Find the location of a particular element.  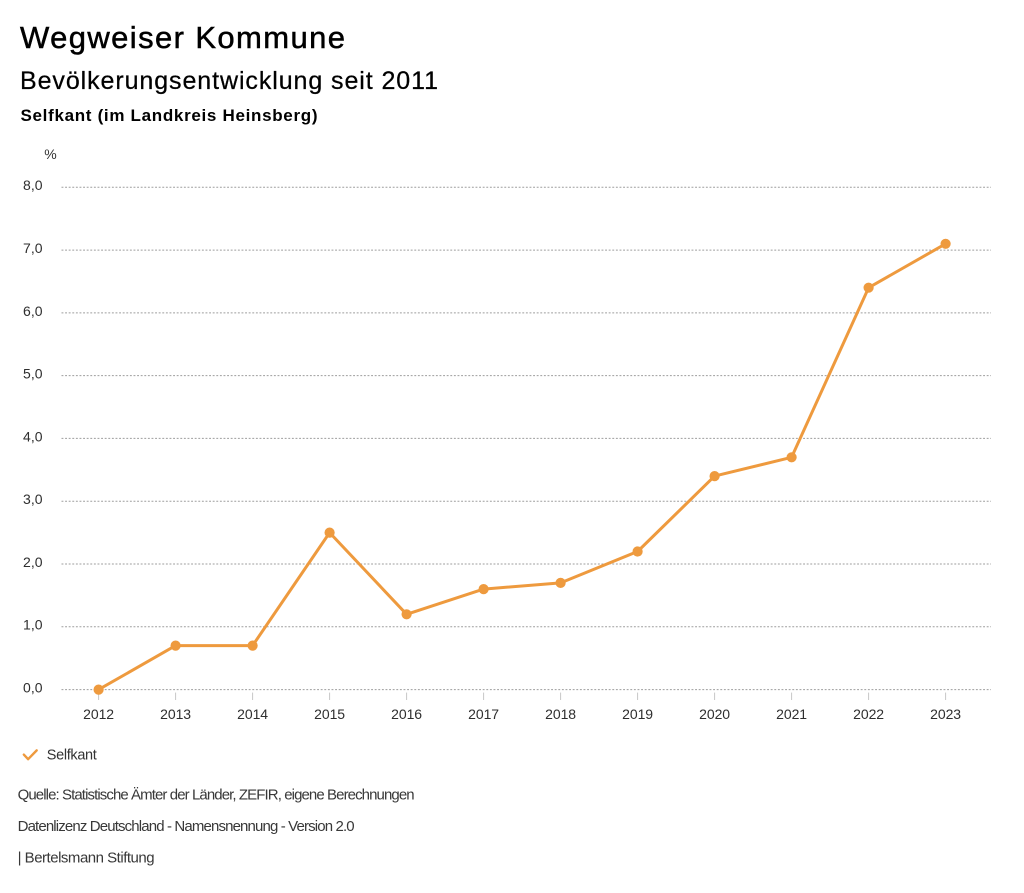

svg-text: Wegweiser Kommune is located at coordinates (182, 37).